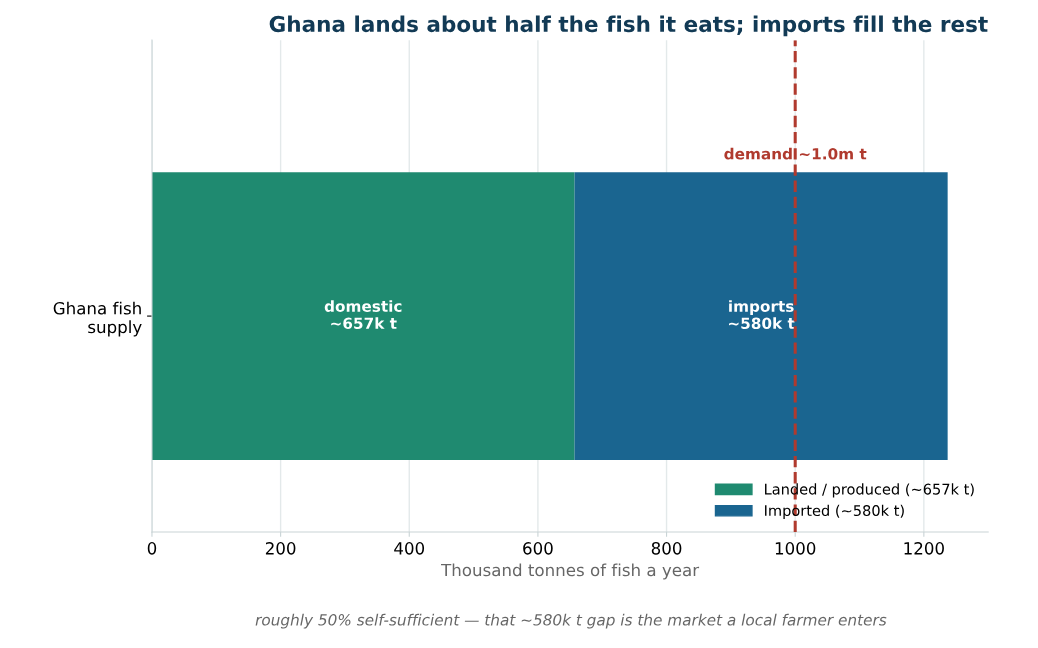  Describe the element at coordinates (666, 548) in the screenshot. I see `x-tick-label: 800` at that location.